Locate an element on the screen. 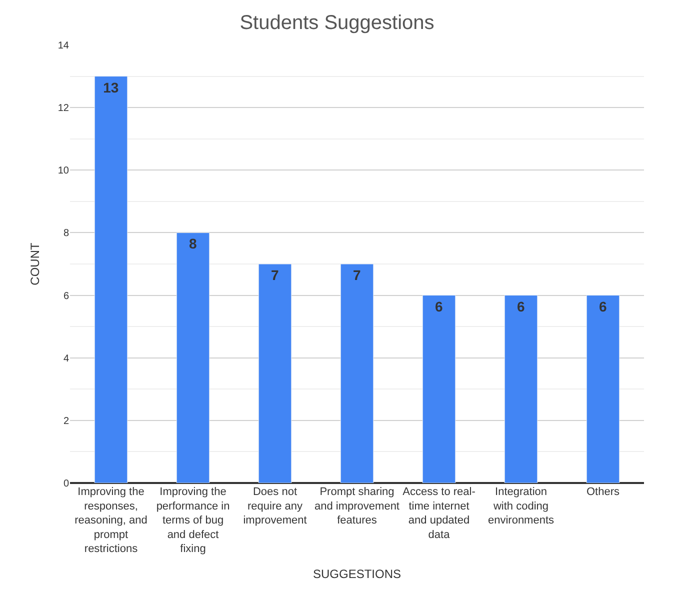 The height and width of the screenshot is (593, 674). x-tick-label: Others is located at coordinates (603, 492).